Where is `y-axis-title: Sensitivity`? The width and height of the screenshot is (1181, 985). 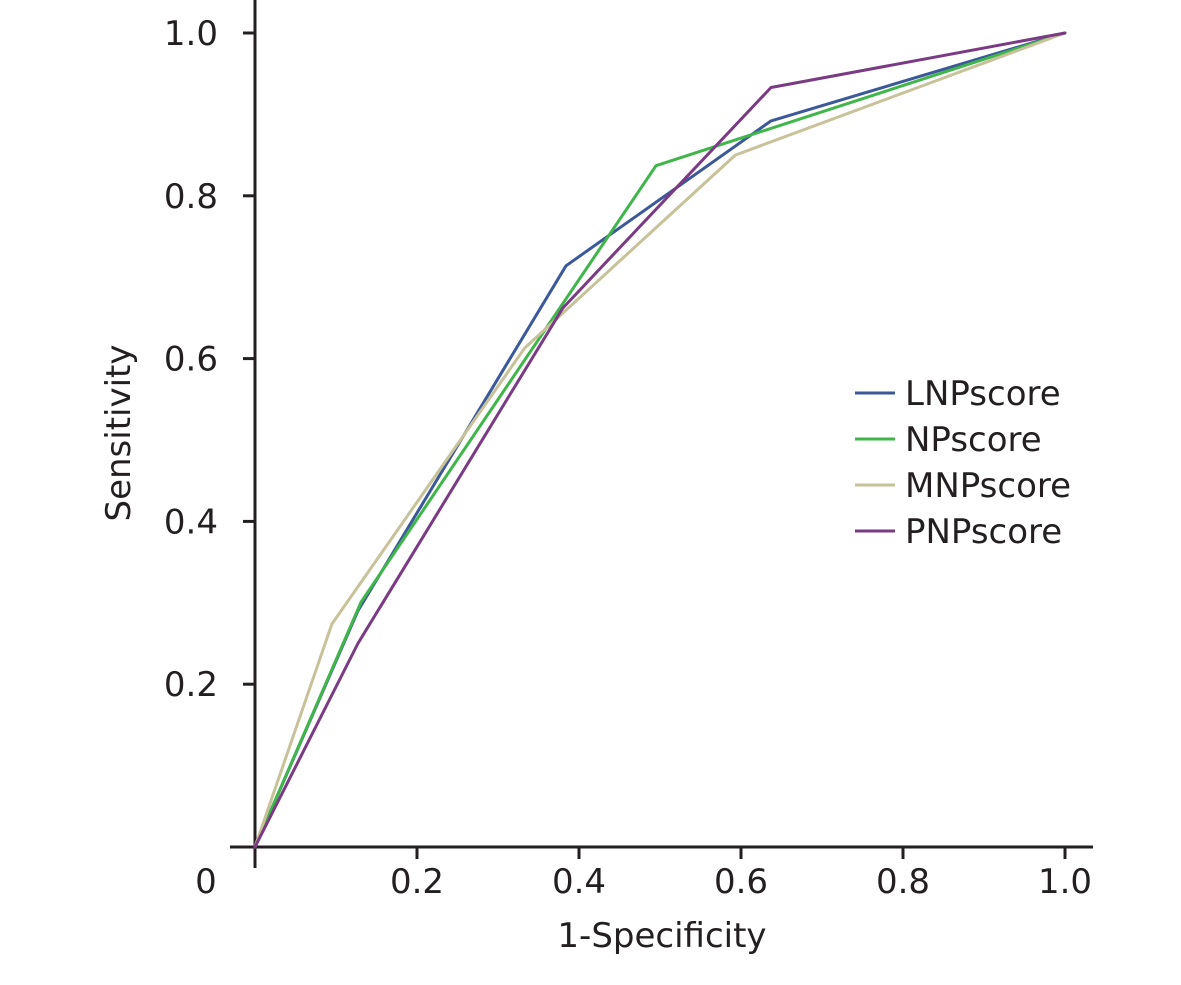 y-axis-title: Sensitivity is located at coordinates (119, 432).